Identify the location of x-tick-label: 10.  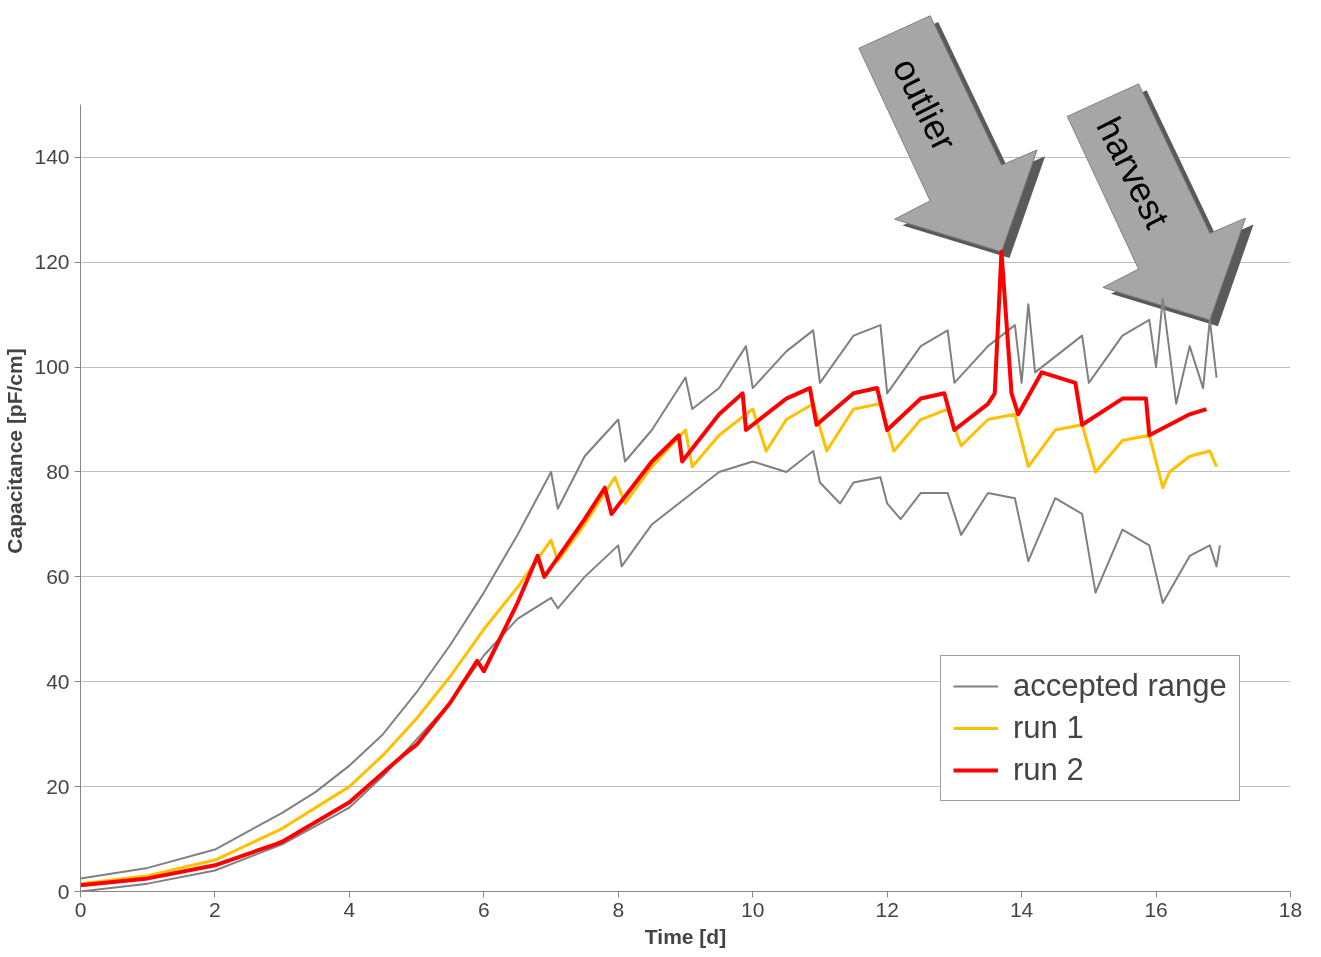
(753, 909).